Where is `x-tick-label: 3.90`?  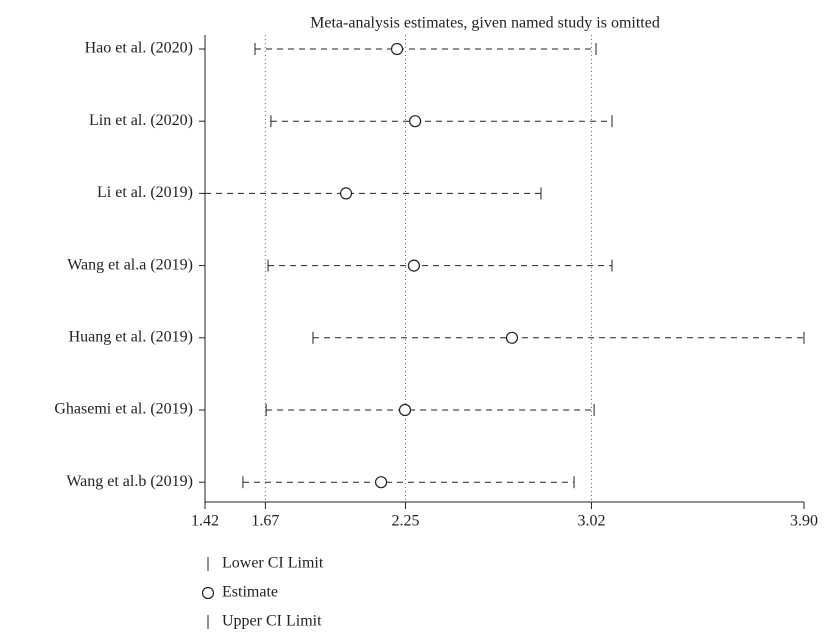 x-tick-label: 3.90 is located at coordinates (804, 521).